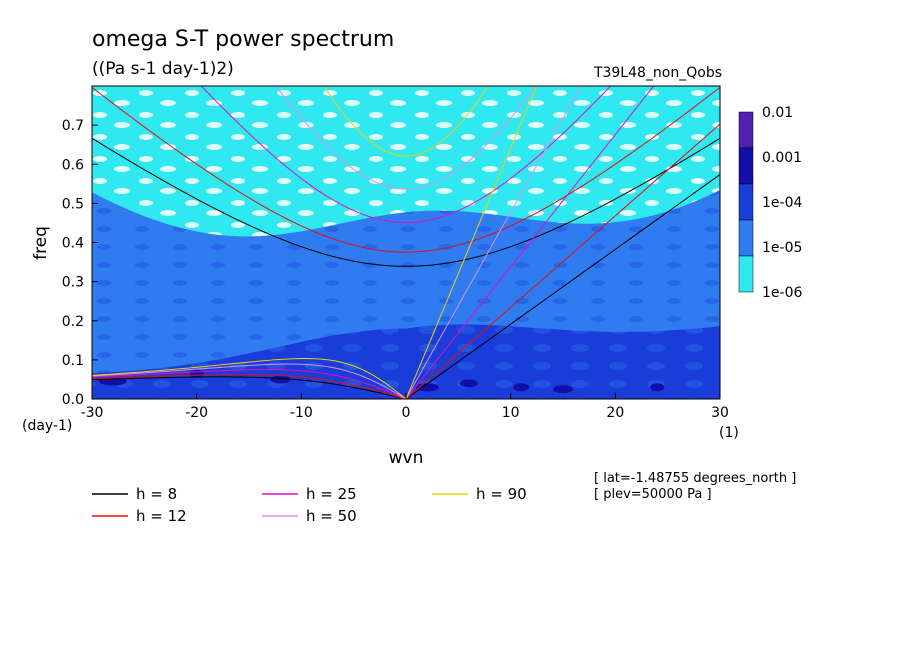  What do you see at coordinates (163, 69) in the screenshot?
I see `chart-subtitle: ((Pa s-1 day-1)2)` at bounding box center [163, 69].